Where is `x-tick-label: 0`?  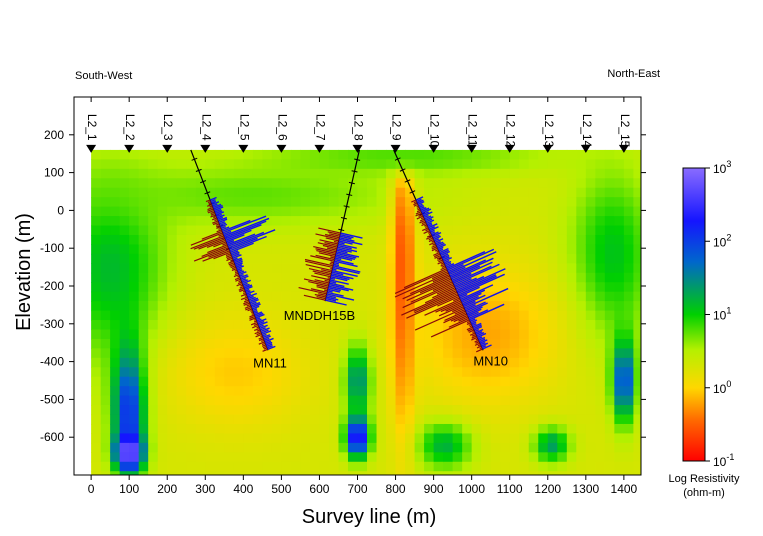 x-tick-label: 0 is located at coordinates (91, 489).